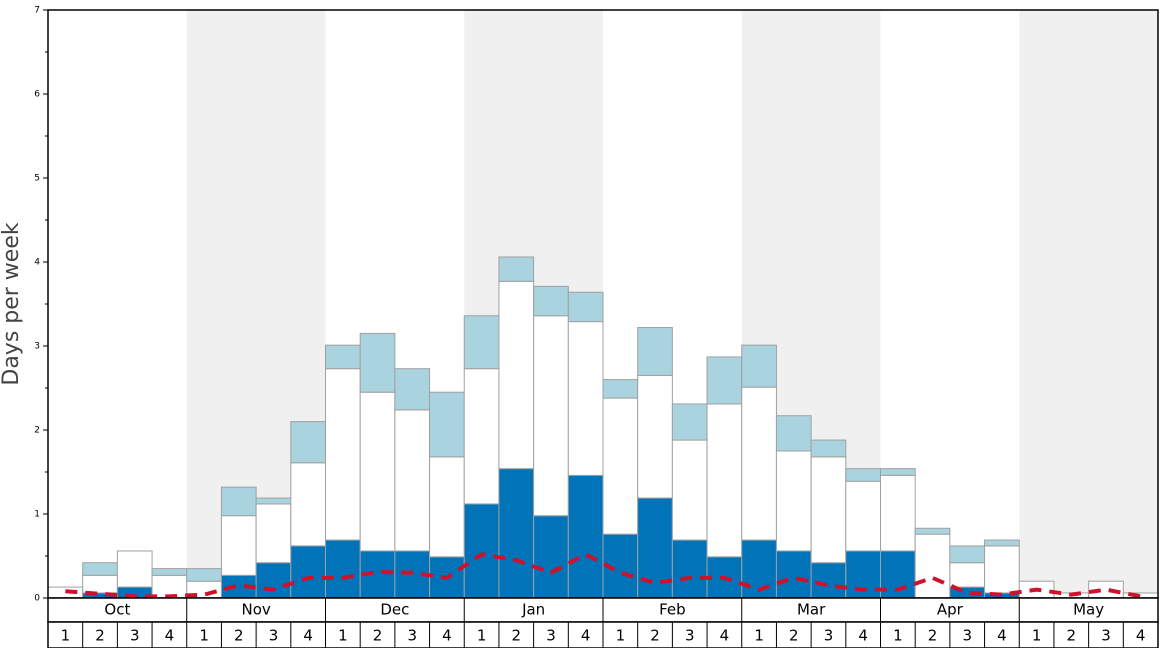 This screenshot has height=648, width=1168. Describe the element at coordinates (37, 599) in the screenshot. I see `y-tick-label: 0` at that location.